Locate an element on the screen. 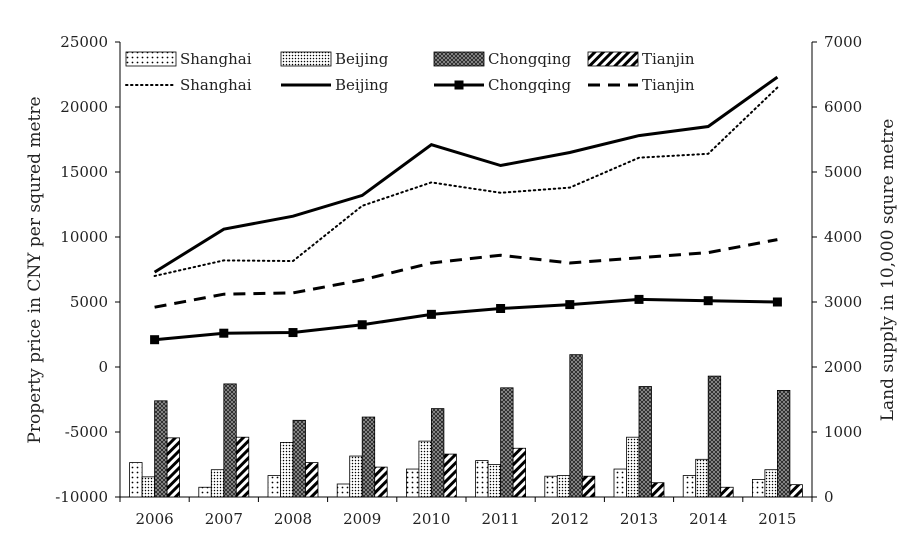 Image resolution: width=919 pixels, height=553 pixels. left-tick-label: 0 is located at coordinates (103, 367).